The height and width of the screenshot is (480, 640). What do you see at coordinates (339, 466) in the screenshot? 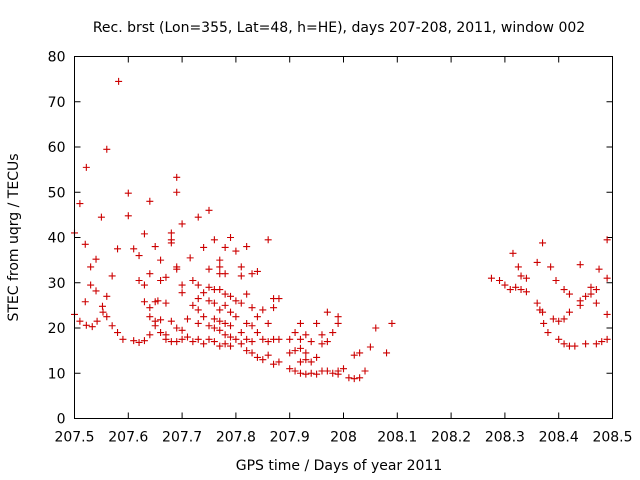
I see `x-axis-label: GPS time / Days of year 2011` at bounding box center [339, 466].